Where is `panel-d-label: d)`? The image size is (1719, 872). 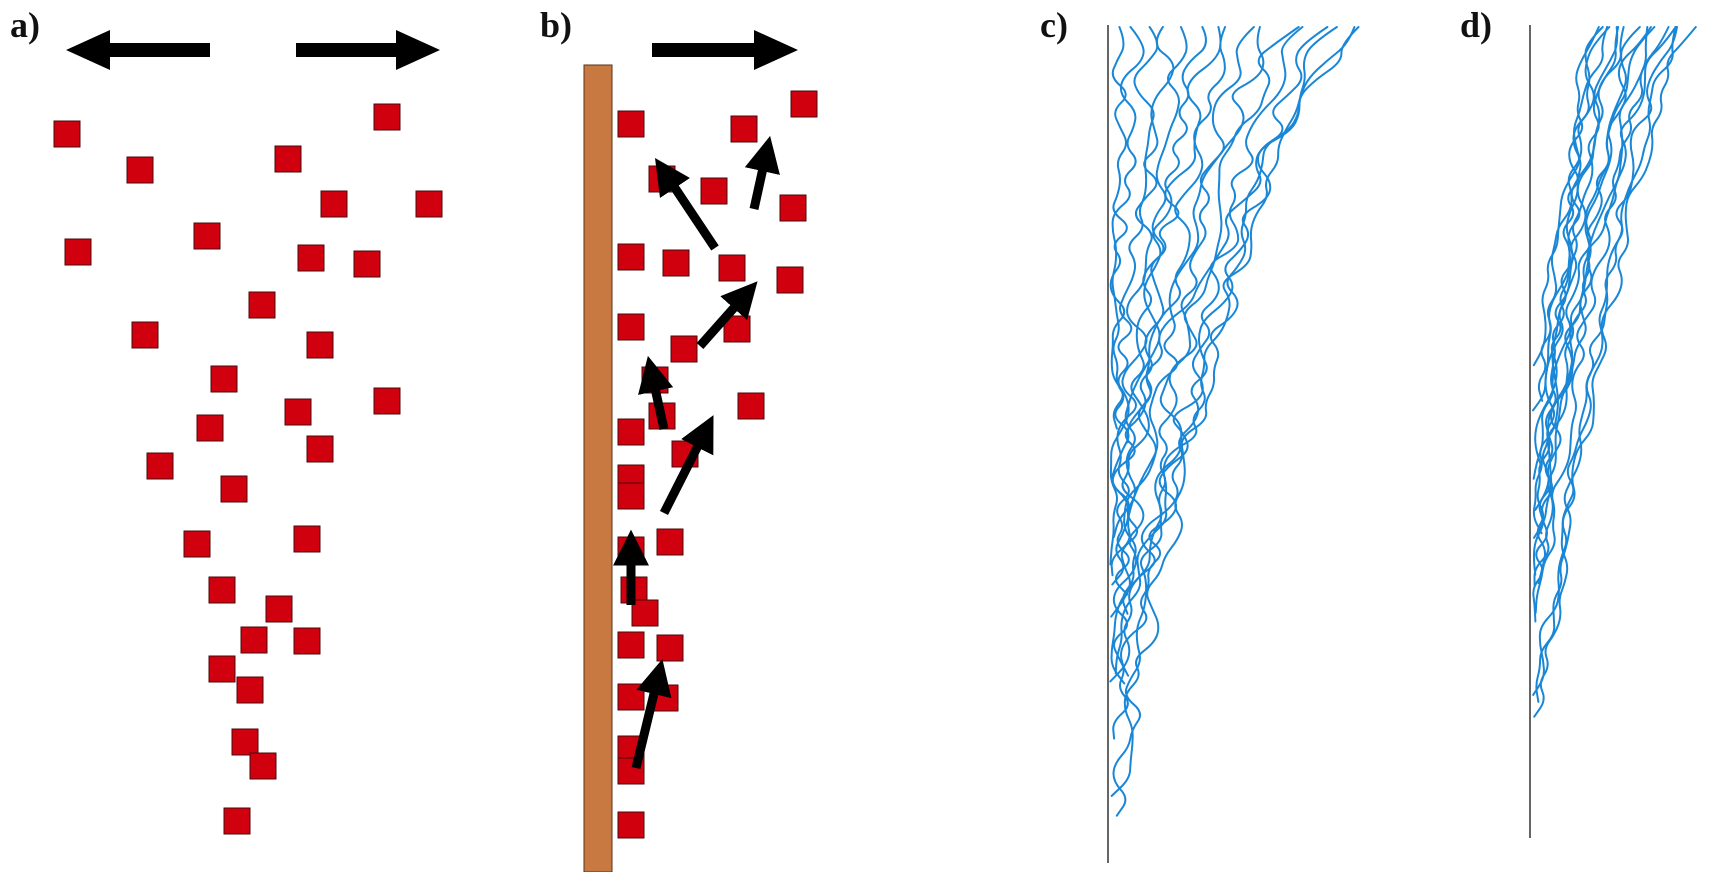 panel-d-label: d) is located at coordinates (1476, 25).